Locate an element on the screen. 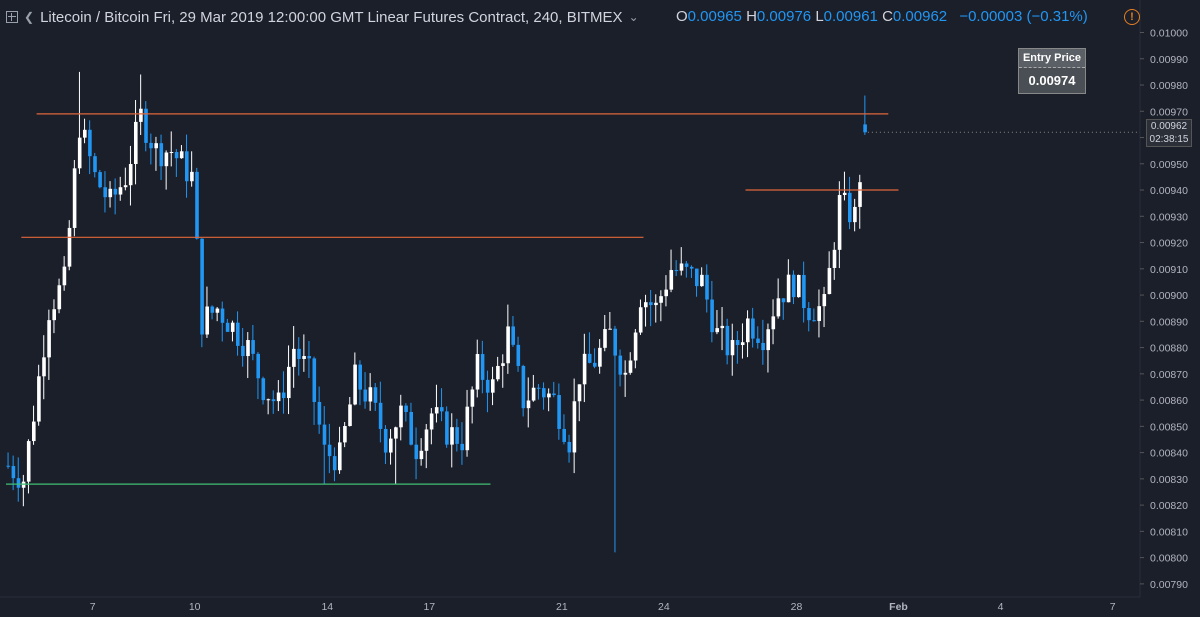 The height and width of the screenshot is (617, 1200). x-tick-label: 4 is located at coordinates (1001, 607).